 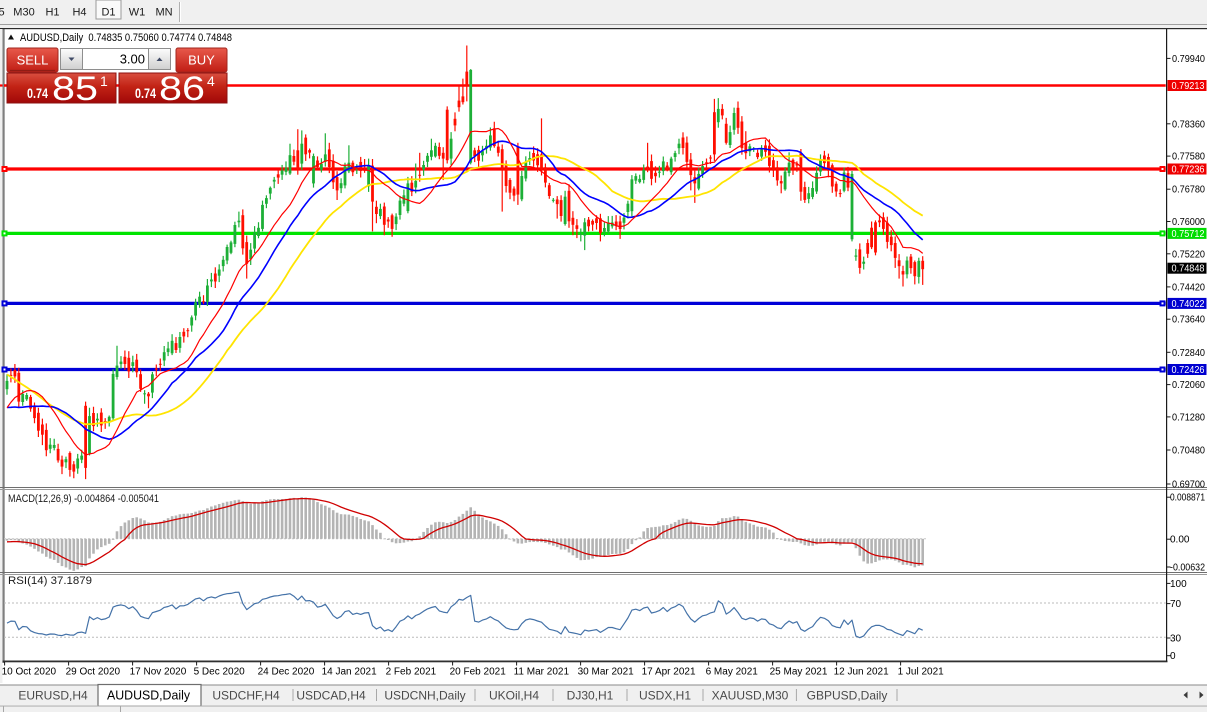 I want to click on svg-text: BUY, so click(x=201, y=60).